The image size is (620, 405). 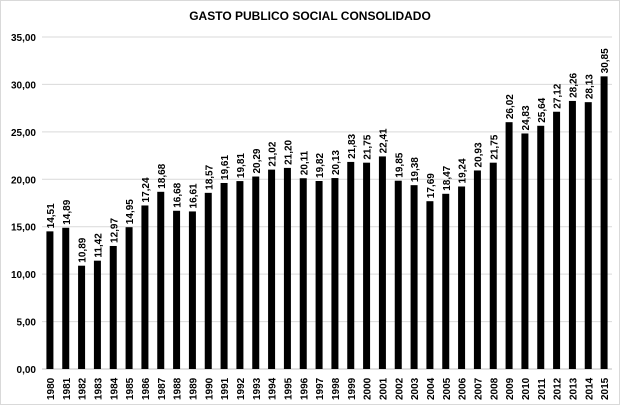 What do you see at coordinates (415, 169) in the screenshot?
I see `data-label: 19,38` at bounding box center [415, 169].